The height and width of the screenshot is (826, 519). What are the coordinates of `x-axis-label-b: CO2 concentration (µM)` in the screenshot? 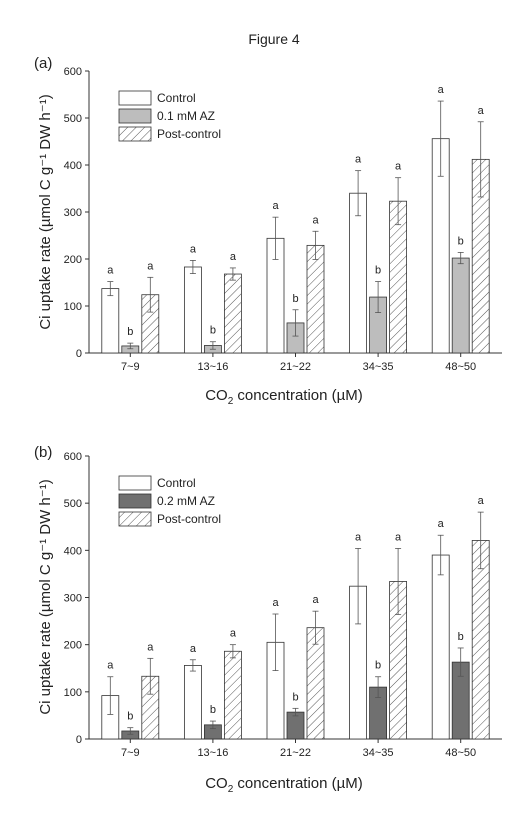 It's located at (284, 785).